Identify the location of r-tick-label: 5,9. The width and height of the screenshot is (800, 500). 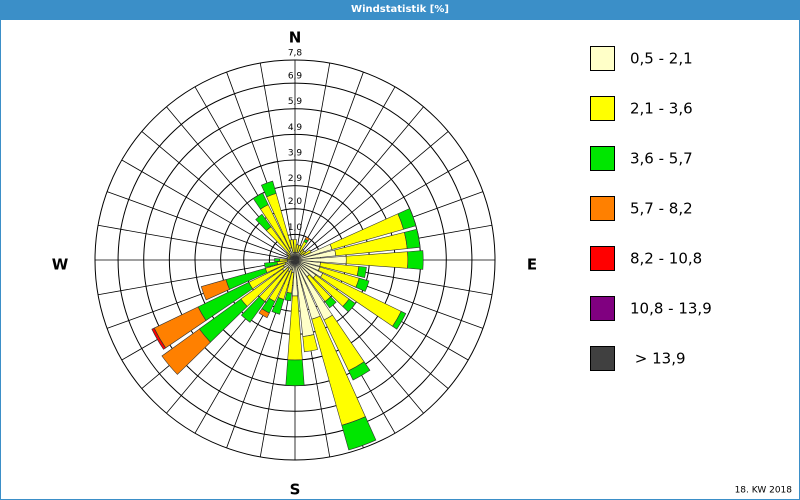
(295, 102).